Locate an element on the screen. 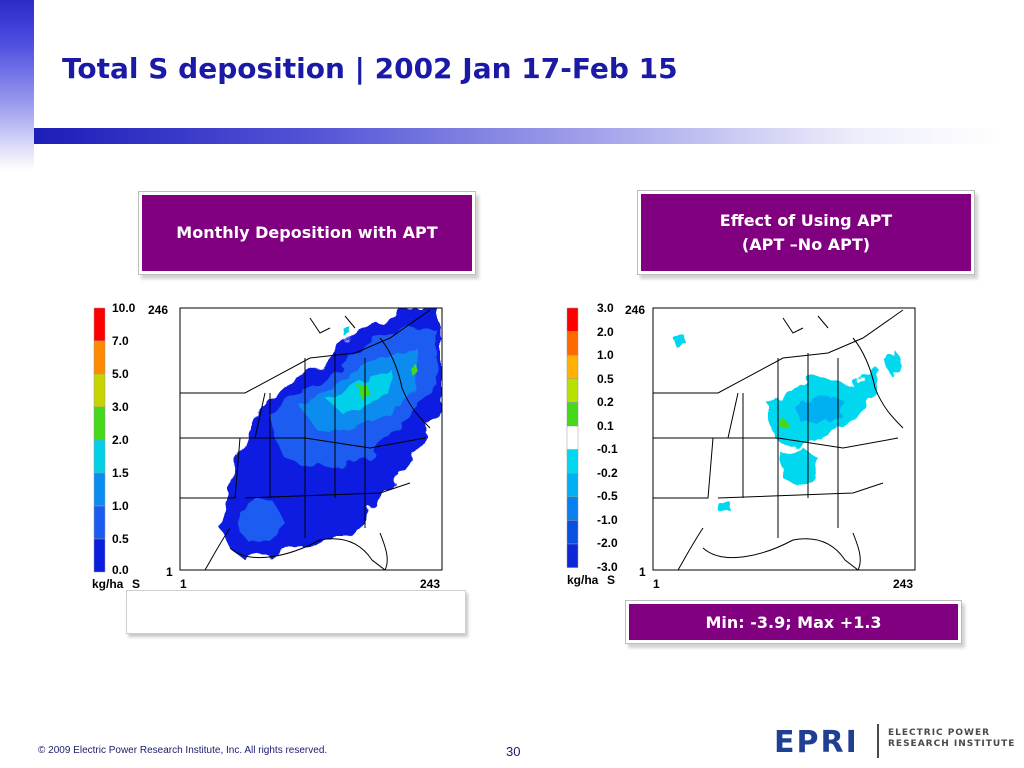 The image size is (1024, 768). slide-title: Total S deposition | 2002 Jan 17-Feb 15 is located at coordinates (370, 68).